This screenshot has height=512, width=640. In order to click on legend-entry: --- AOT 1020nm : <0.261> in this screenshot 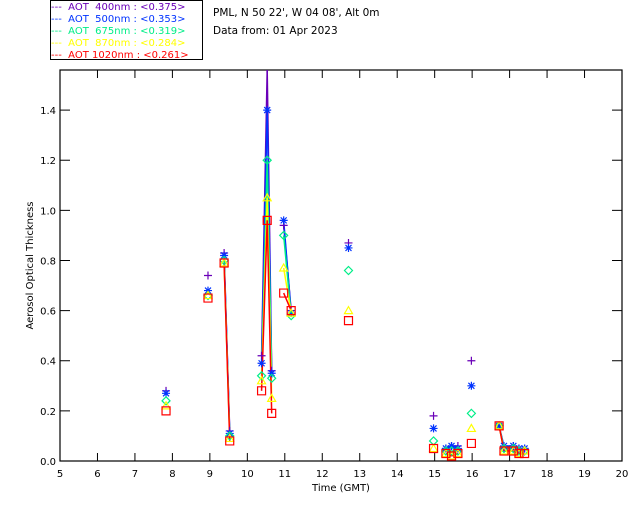, I will do `click(120, 55)`.